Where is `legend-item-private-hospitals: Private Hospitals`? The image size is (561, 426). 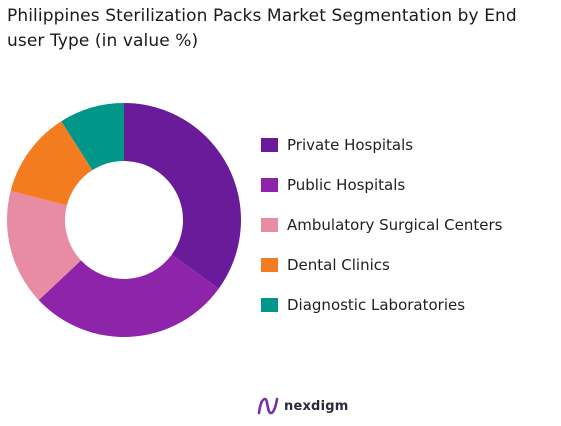 legend-item-private-hospitals: Private Hospitals is located at coordinates (406, 145).